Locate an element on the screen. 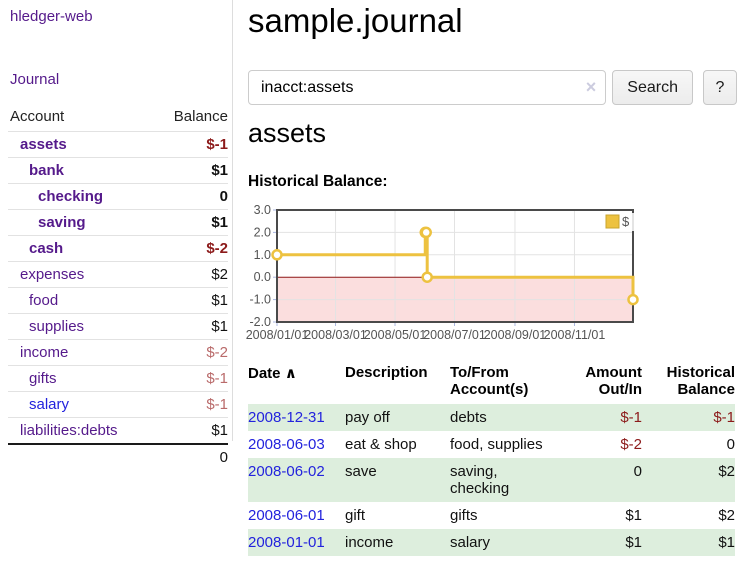 Image resolution: width=742 pixels, height=582 pixels. chart-title: Historical Balance: is located at coordinates (318, 181).